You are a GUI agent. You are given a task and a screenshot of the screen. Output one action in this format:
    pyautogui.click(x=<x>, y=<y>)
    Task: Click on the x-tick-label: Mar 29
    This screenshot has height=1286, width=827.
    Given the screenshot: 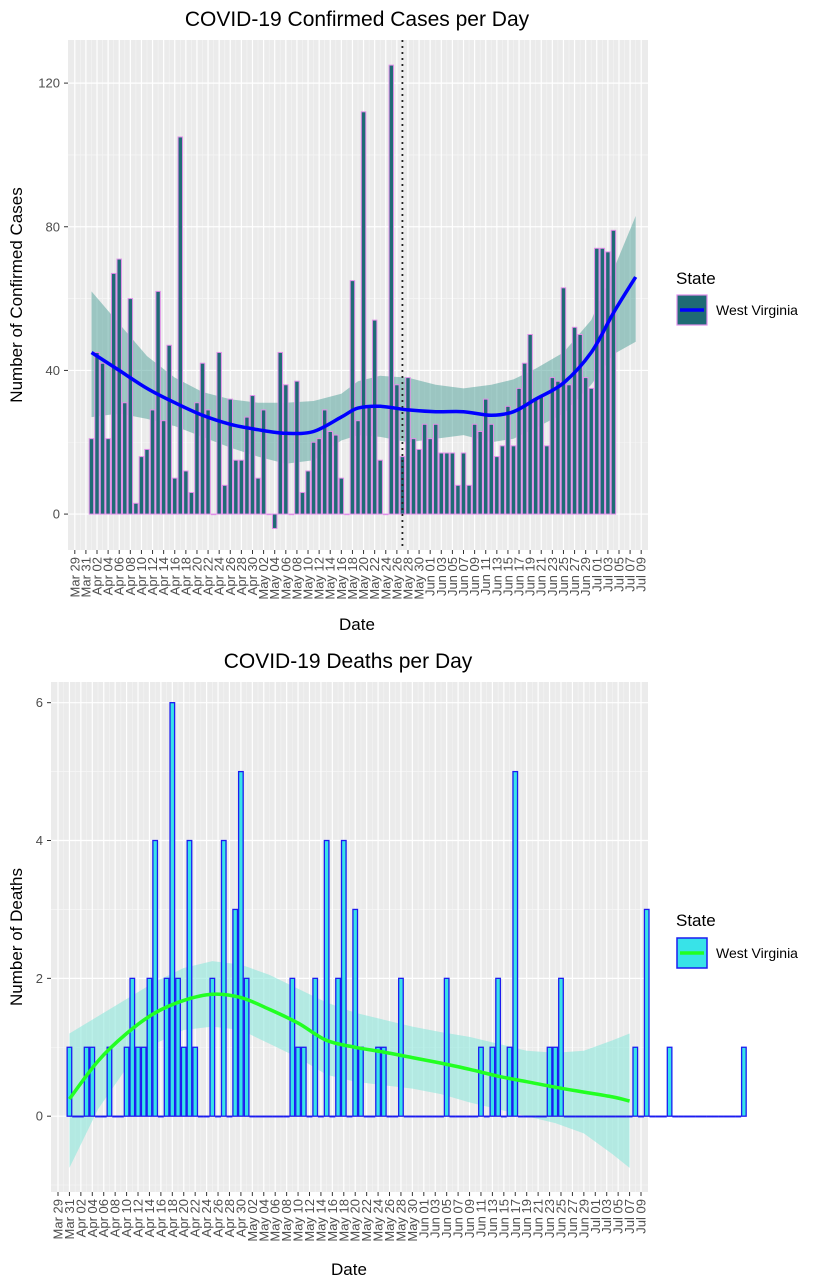 What is the action you would take?
    pyautogui.click(x=74, y=577)
    